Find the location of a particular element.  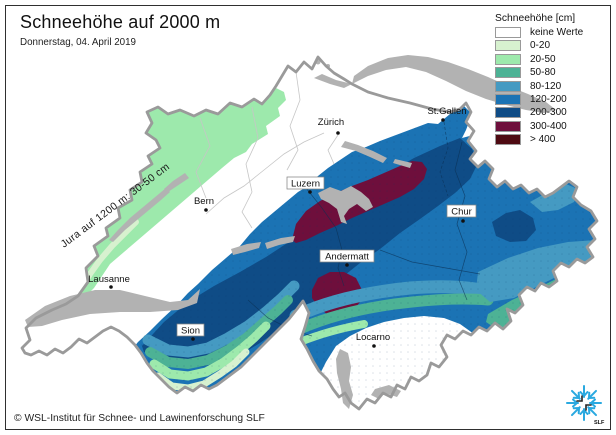

city-lausanne: Lausanne is located at coordinates (109, 281).